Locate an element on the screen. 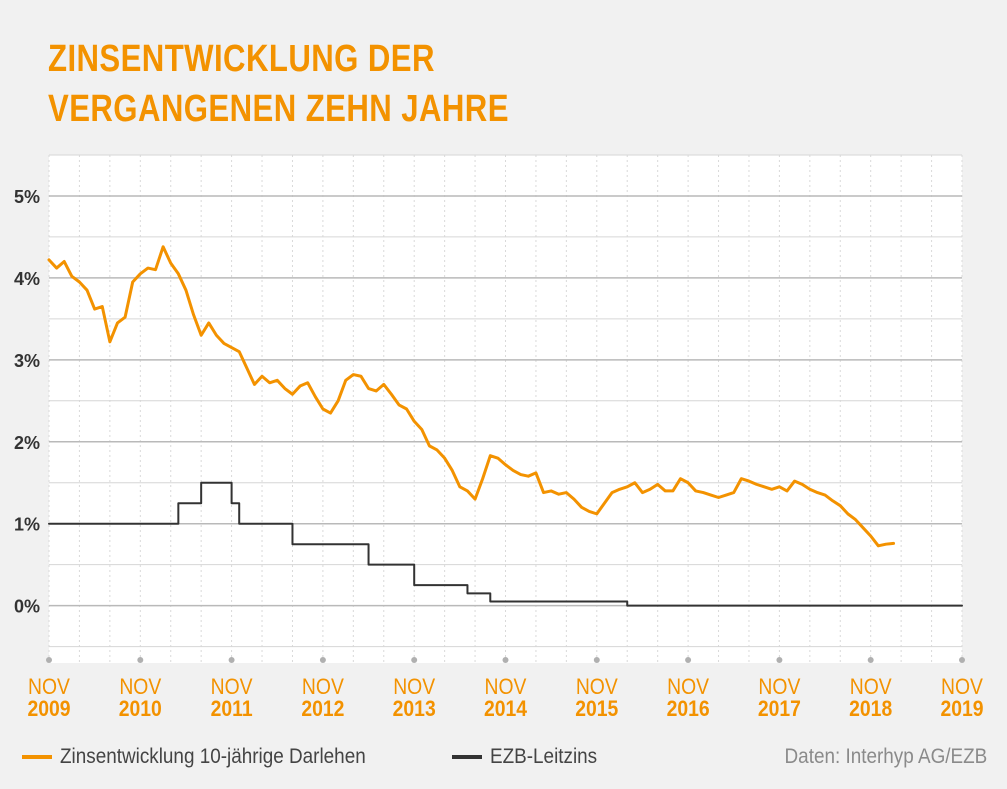  legend-item-ezb: EZB-Leitzins is located at coordinates (530, 757).